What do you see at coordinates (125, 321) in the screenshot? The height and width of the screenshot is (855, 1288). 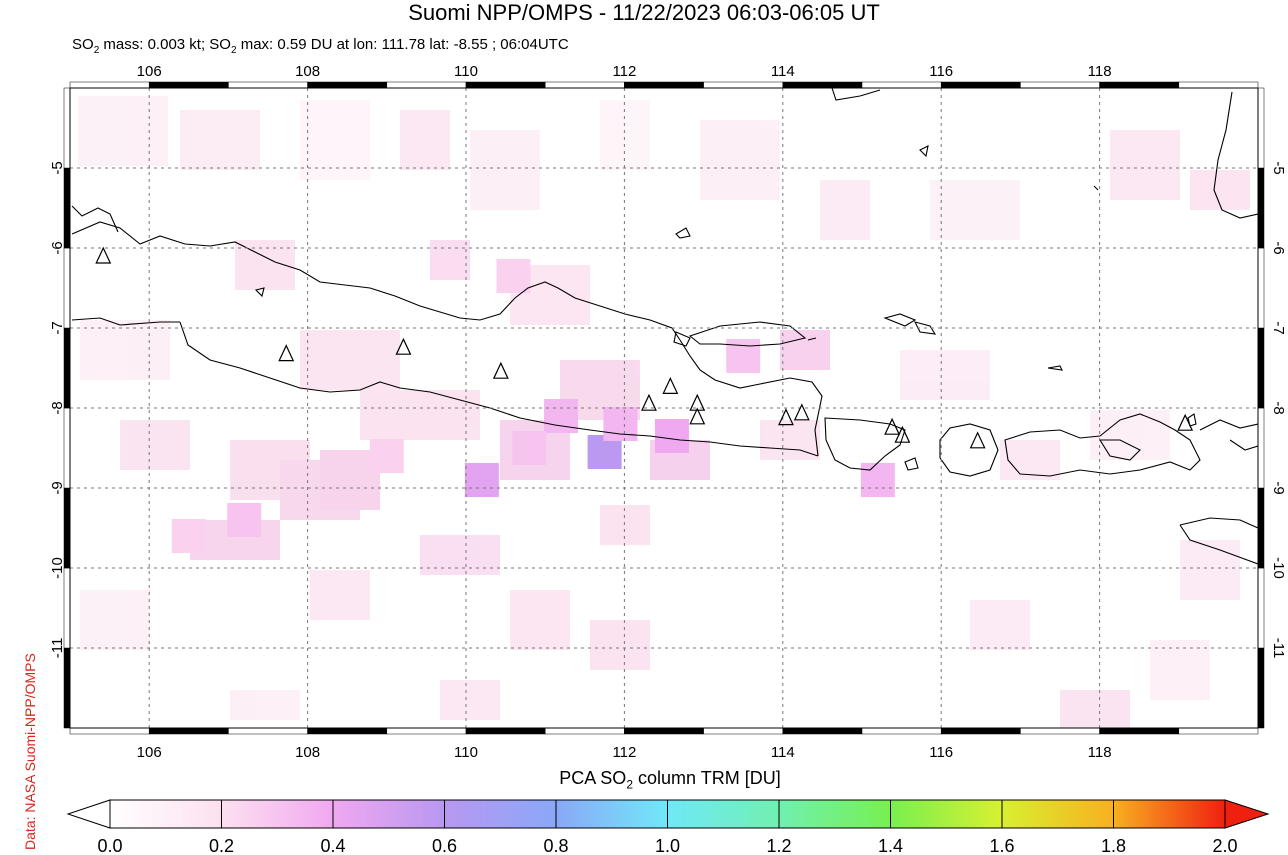 I see `java-west-tip` at bounding box center [125, 321].